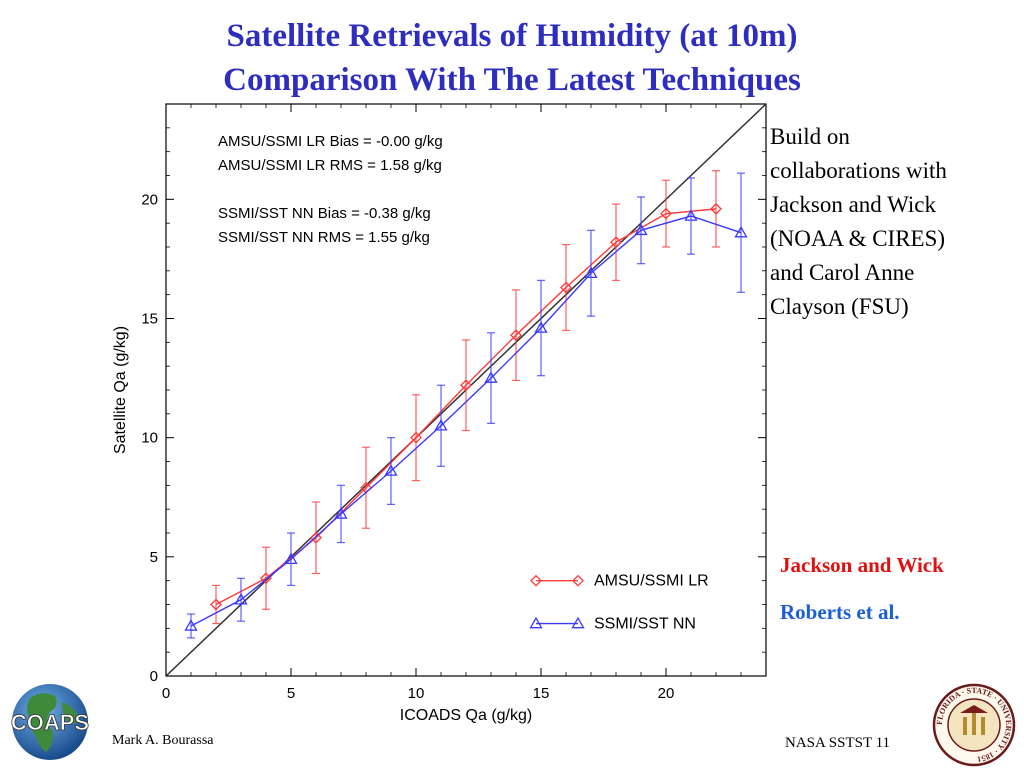  What do you see at coordinates (163, 740) in the screenshot?
I see `author-name: Mark A. Bourassa` at bounding box center [163, 740].